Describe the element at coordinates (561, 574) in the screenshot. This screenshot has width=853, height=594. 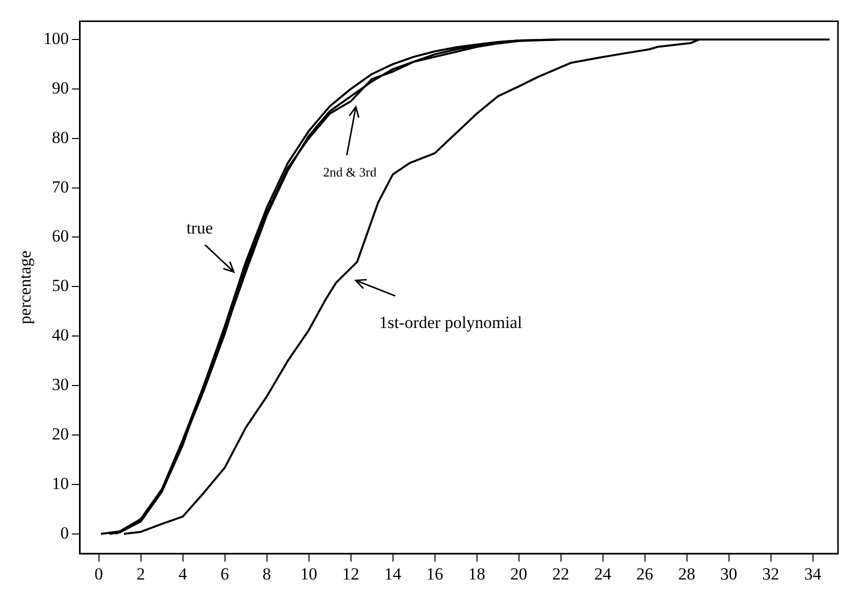
I see `x-tick-label: 22` at that location.